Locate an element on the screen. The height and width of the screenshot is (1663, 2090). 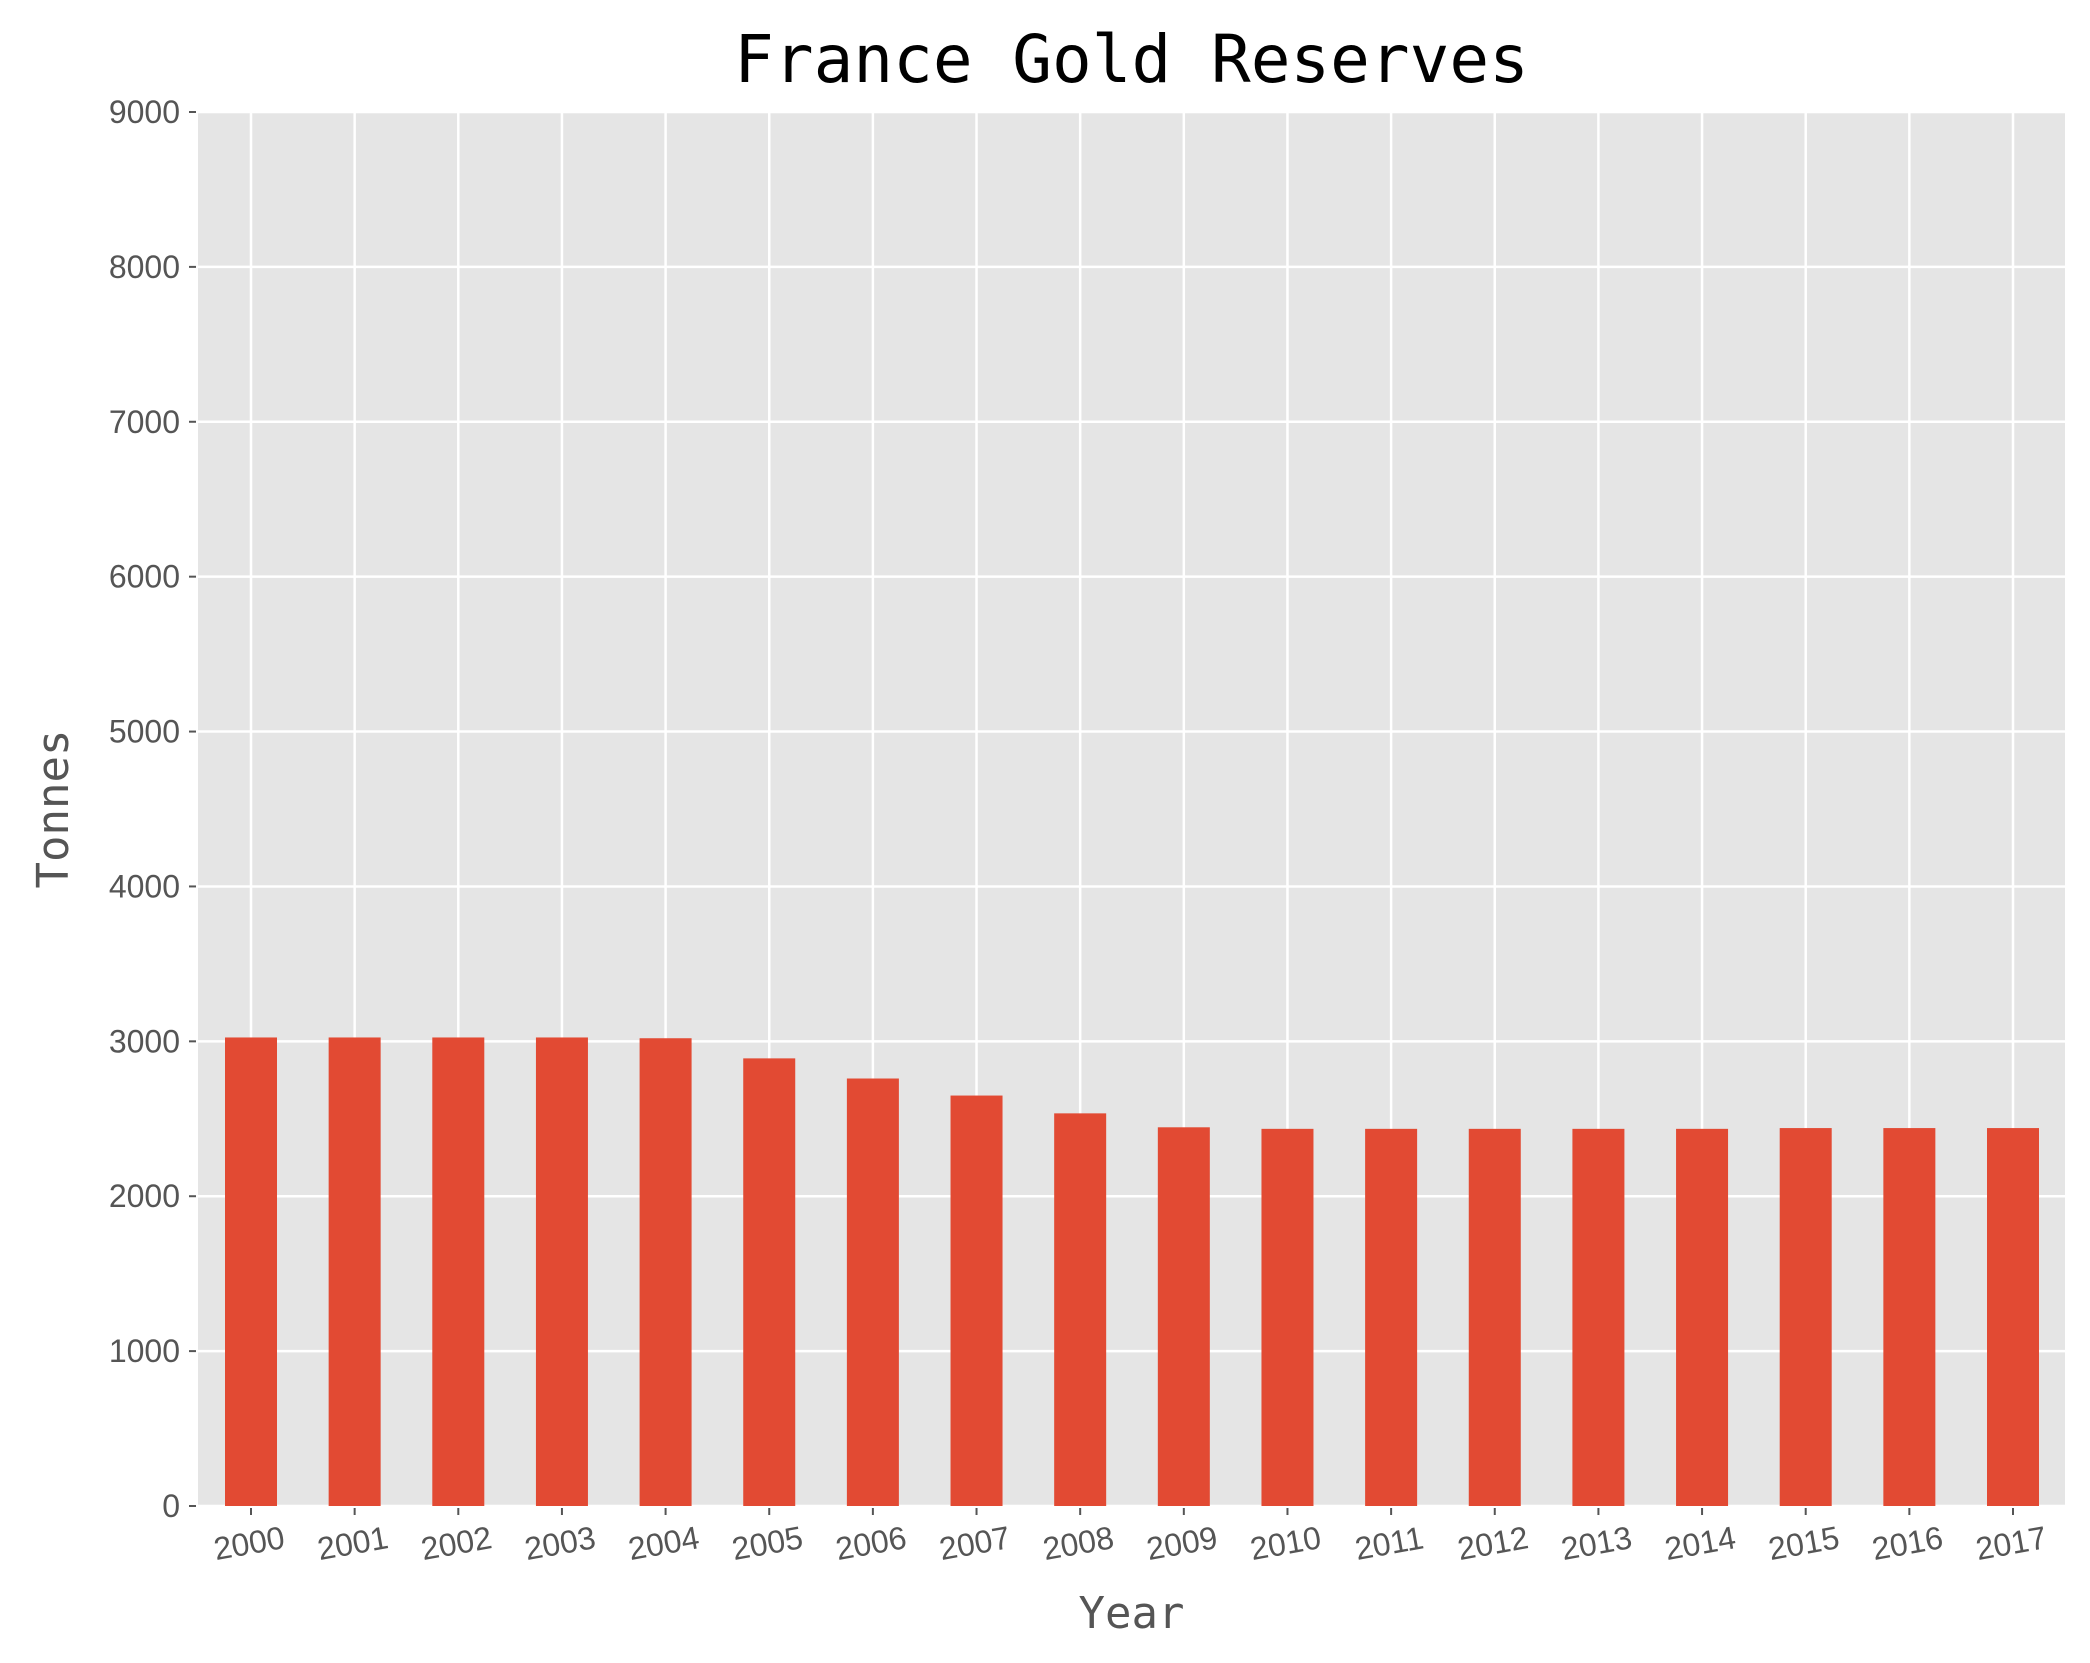
x-tick-label: 2010 is located at coordinates (1285, 1543).